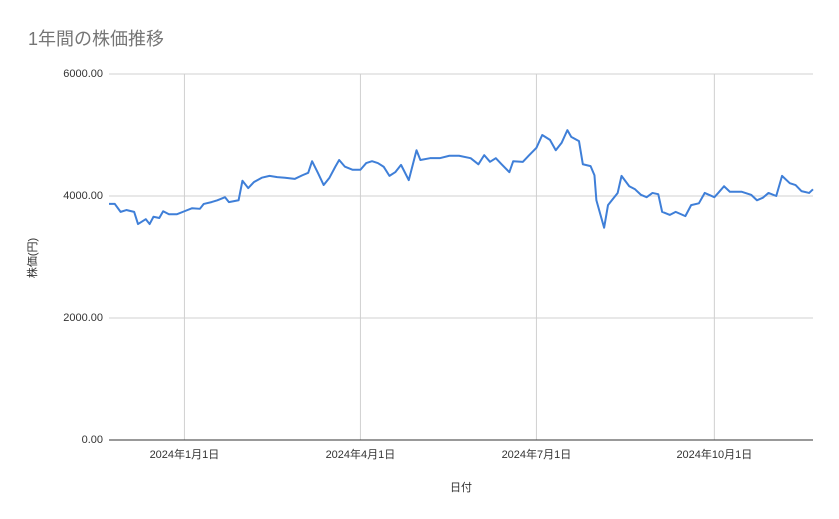 The height and width of the screenshot is (519, 839). Describe the element at coordinates (83, 196) in the screenshot. I see `y-tick-label: 4000.00` at that location.